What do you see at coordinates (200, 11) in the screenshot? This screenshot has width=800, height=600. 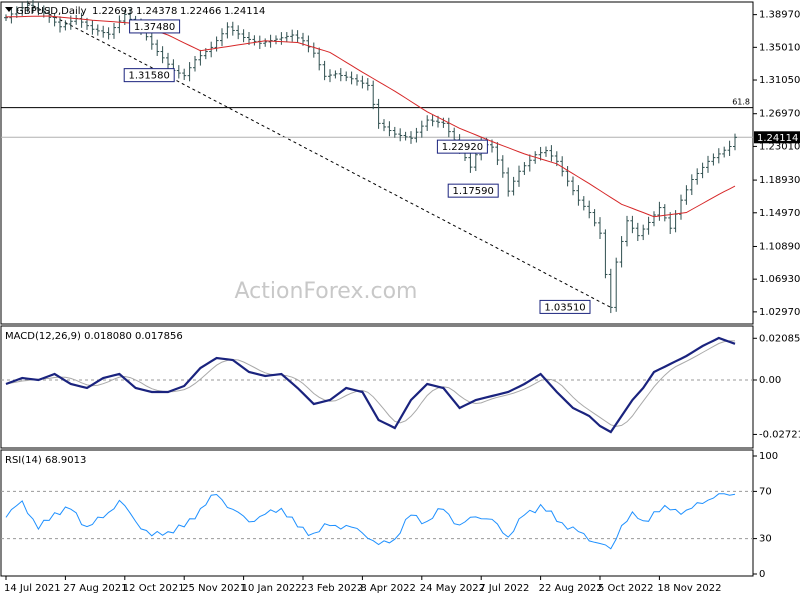 I see `ohlc-low: 1.22466` at bounding box center [200, 11].